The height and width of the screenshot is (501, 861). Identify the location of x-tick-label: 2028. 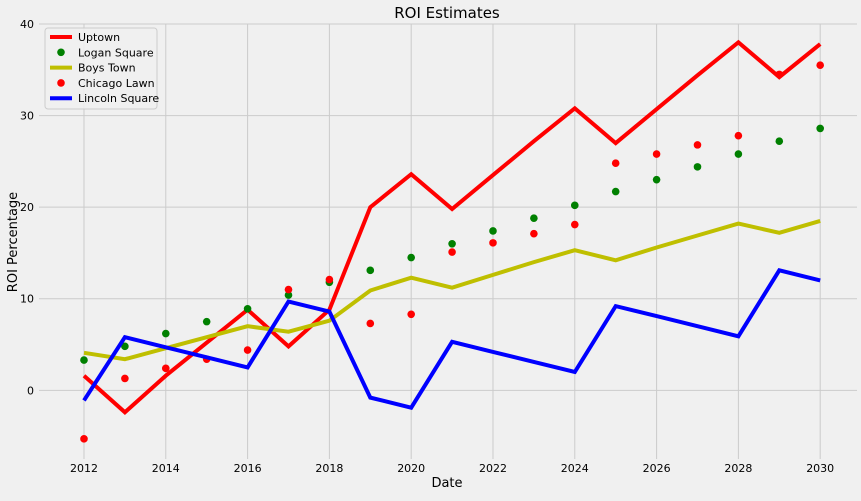
(738, 468).